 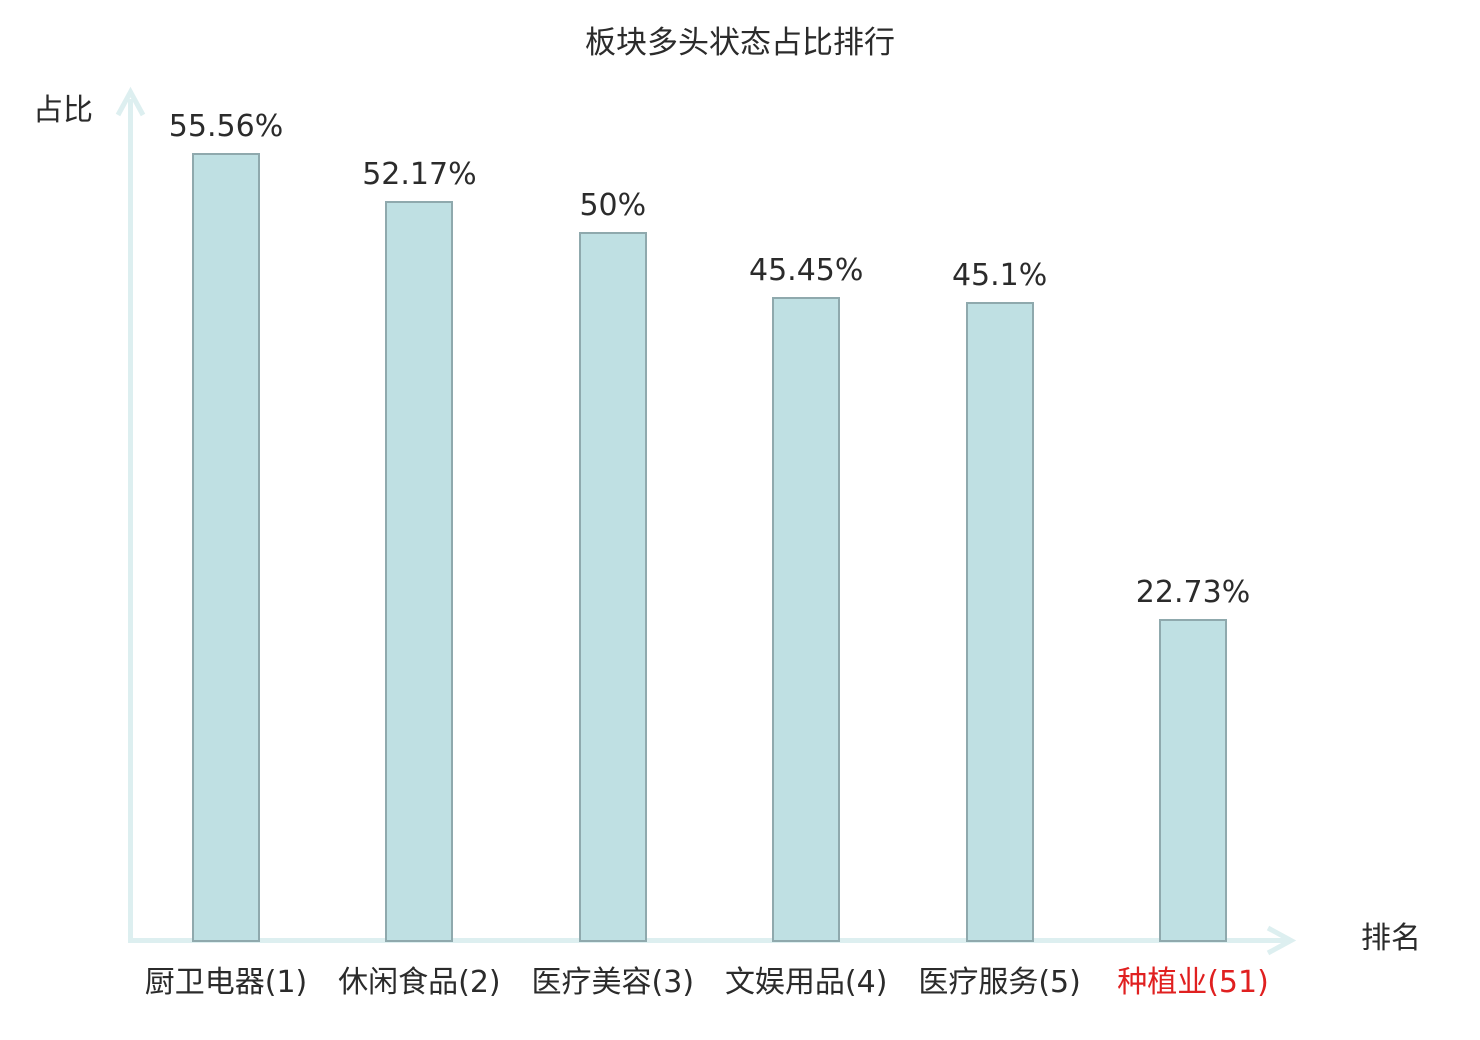 I want to click on bar-value-label-3: 50%, so click(x=613, y=205).